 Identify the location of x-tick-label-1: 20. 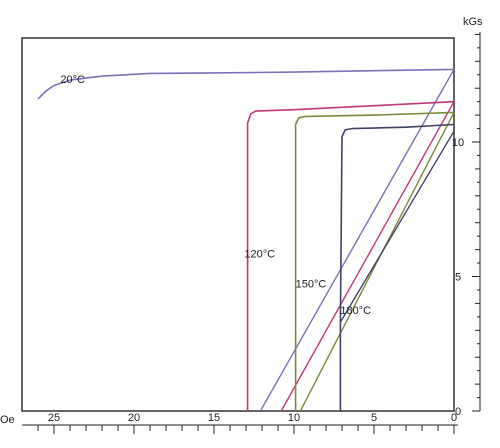
(134, 418).